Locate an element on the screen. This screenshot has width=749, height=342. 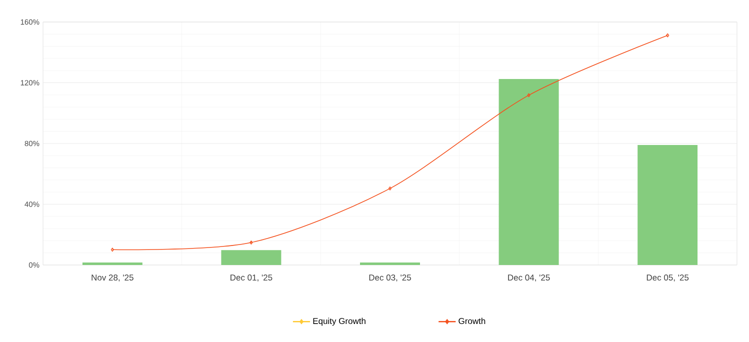
x-tick-label: Dec 01, '25 is located at coordinates (251, 278).